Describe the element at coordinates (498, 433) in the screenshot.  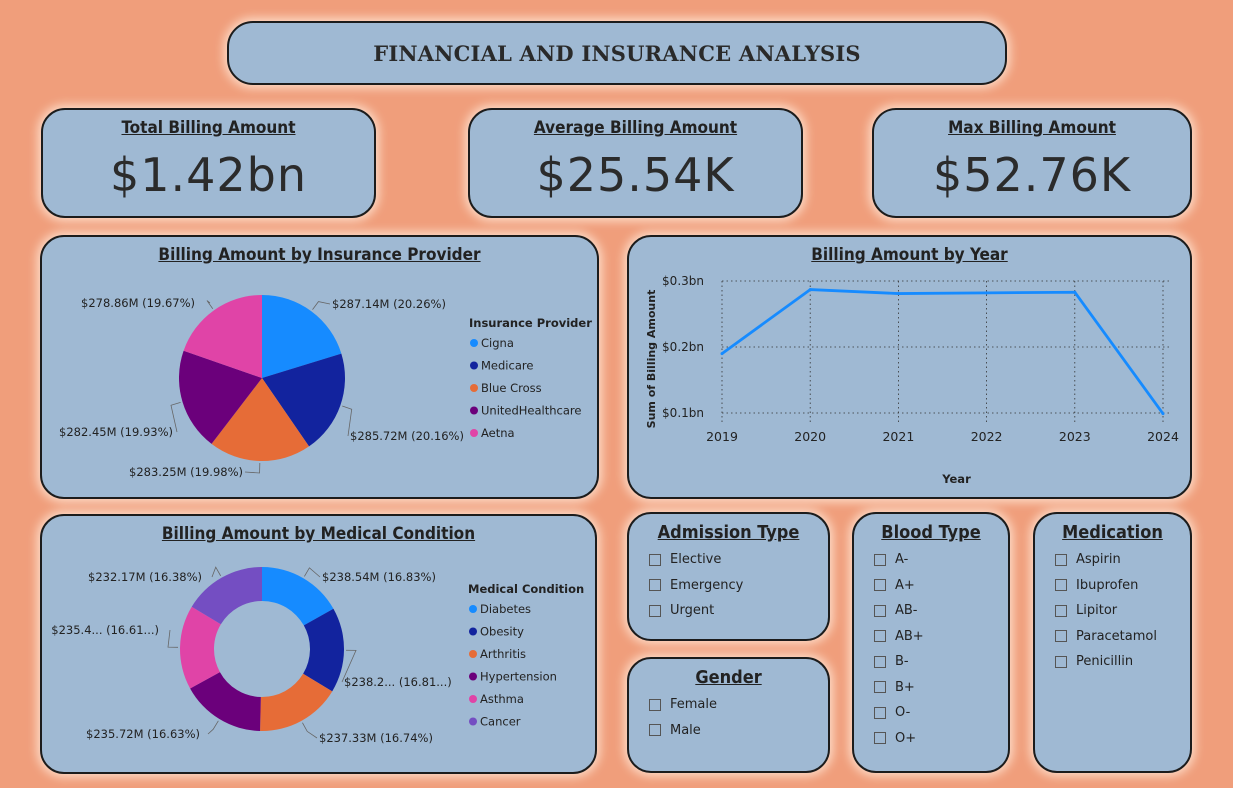
I see `legend-entry: Aetna` at that location.